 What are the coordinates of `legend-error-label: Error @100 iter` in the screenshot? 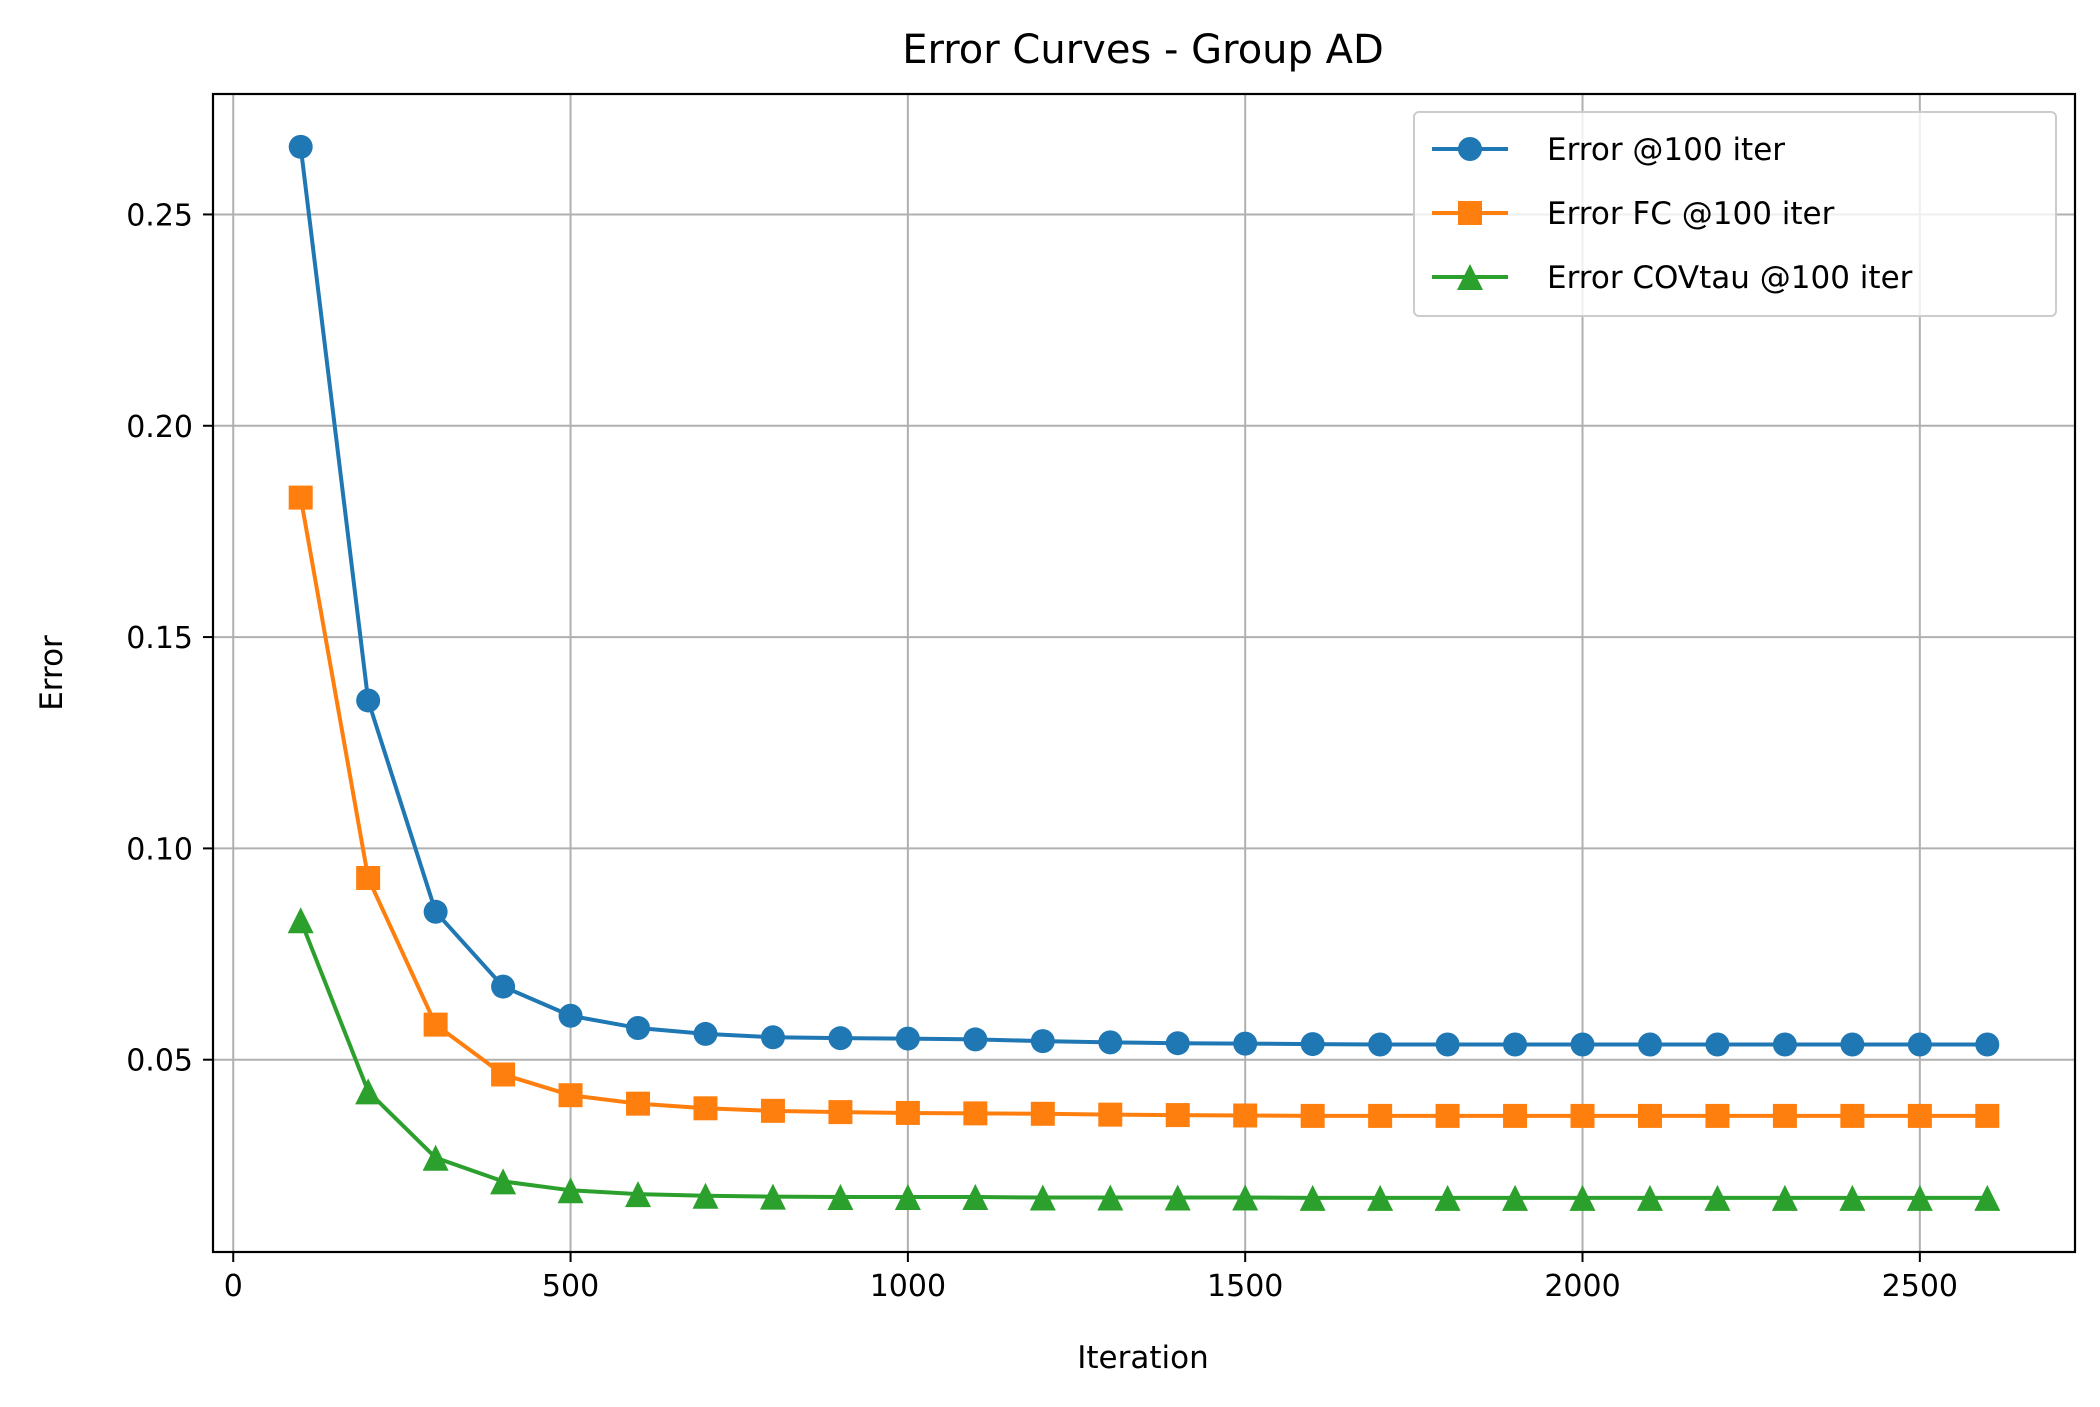 It's located at (1666, 150).